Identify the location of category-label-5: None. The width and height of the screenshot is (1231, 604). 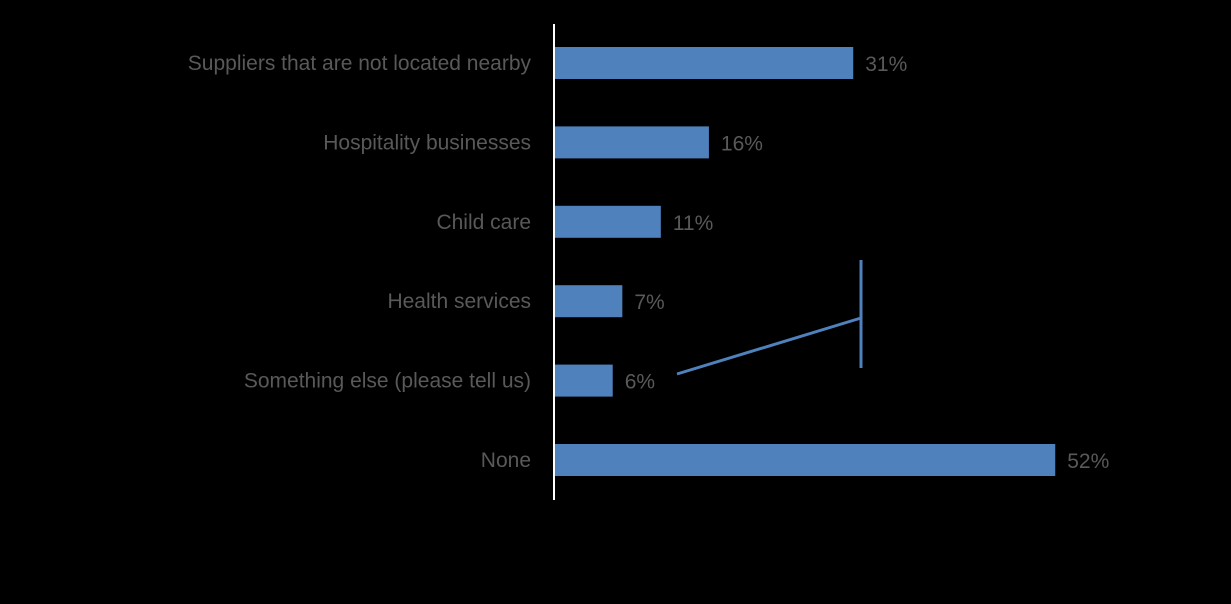
(506, 460).